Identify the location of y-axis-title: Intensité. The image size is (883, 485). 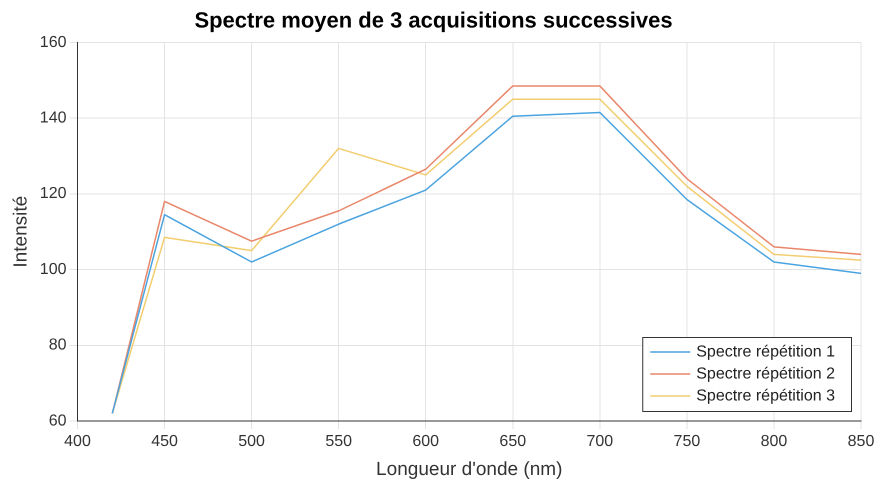
(21, 232).